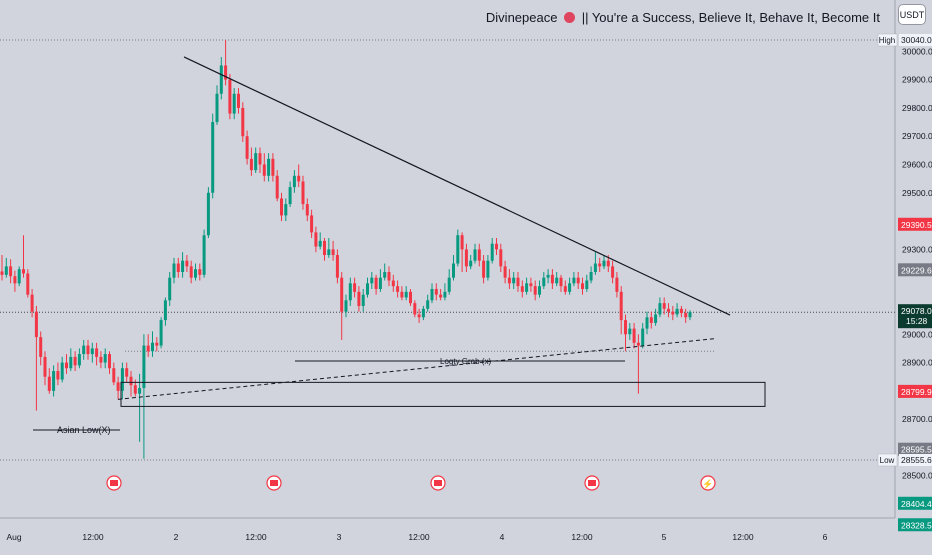 The width and height of the screenshot is (932, 555). I want to click on last-price-badge, so click(915, 316).